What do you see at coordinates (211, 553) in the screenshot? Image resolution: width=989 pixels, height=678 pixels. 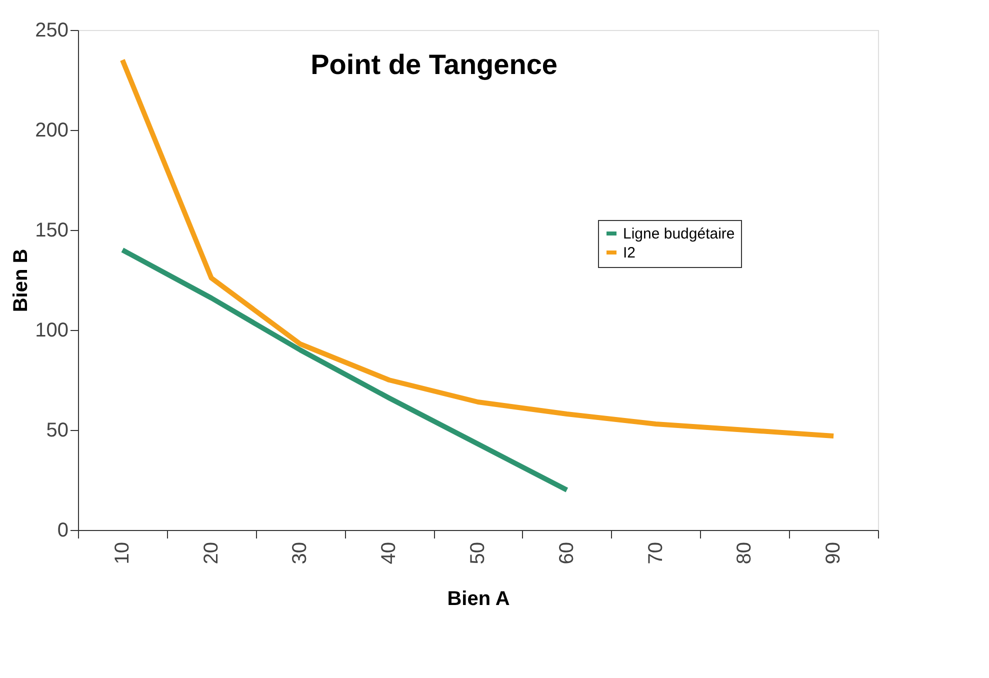 I see `x-tick-label: 20` at bounding box center [211, 553].